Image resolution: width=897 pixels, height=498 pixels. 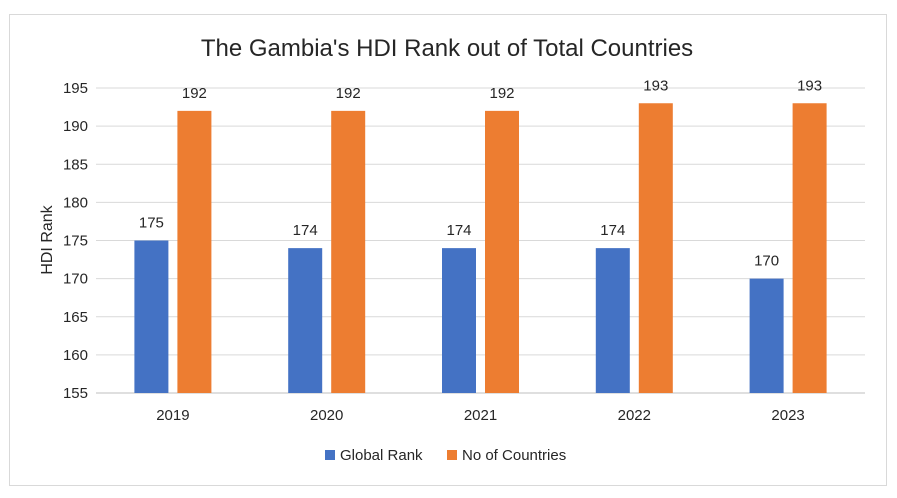 I want to click on x-tick-label: 2021, so click(x=480, y=415).